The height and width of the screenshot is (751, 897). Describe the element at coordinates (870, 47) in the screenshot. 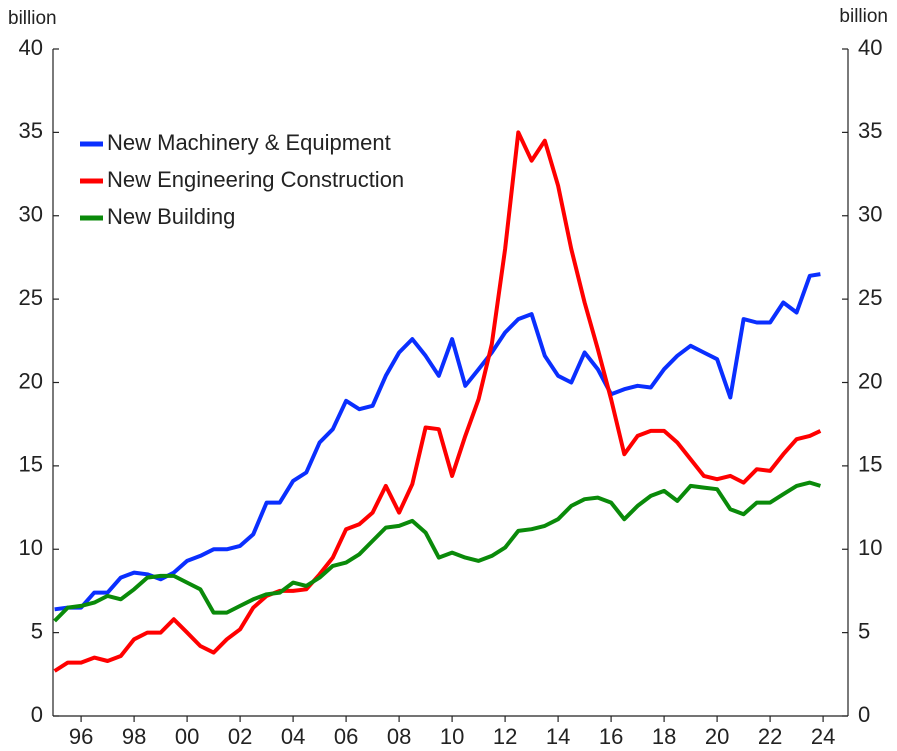

I see `y2-tick-label: 40` at that location.